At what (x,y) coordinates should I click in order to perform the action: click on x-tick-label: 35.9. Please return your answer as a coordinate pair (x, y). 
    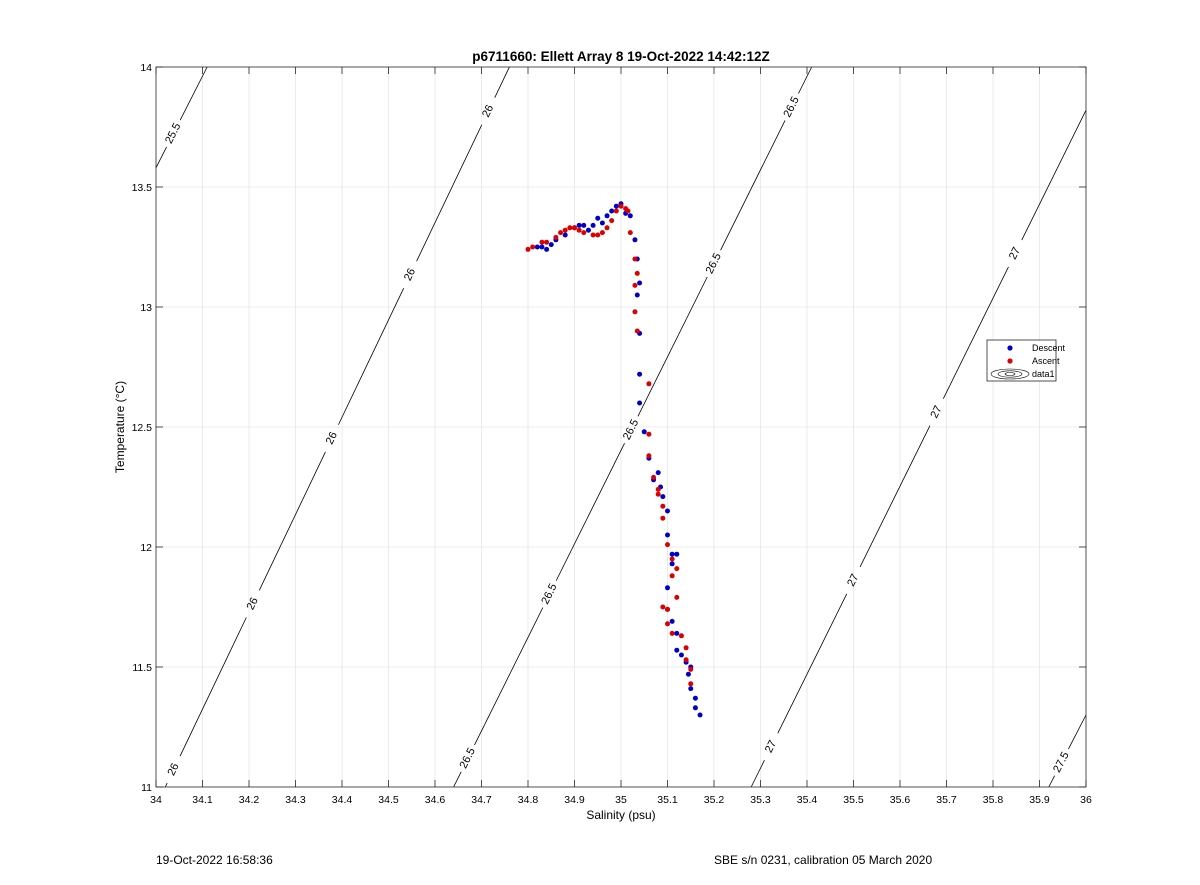
    Looking at the image, I should click on (1039, 800).